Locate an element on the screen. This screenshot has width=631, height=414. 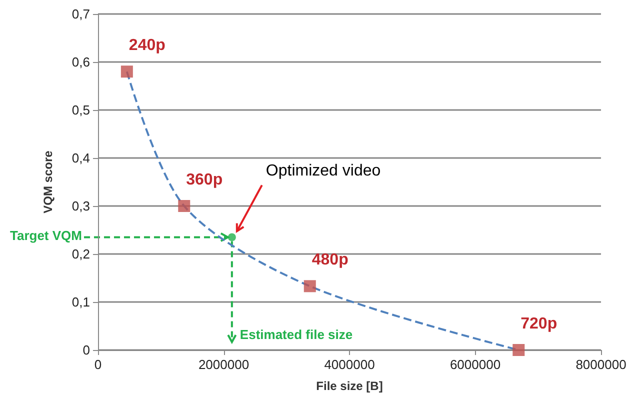
annotation: Target VQM is located at coordinates (46, 236).